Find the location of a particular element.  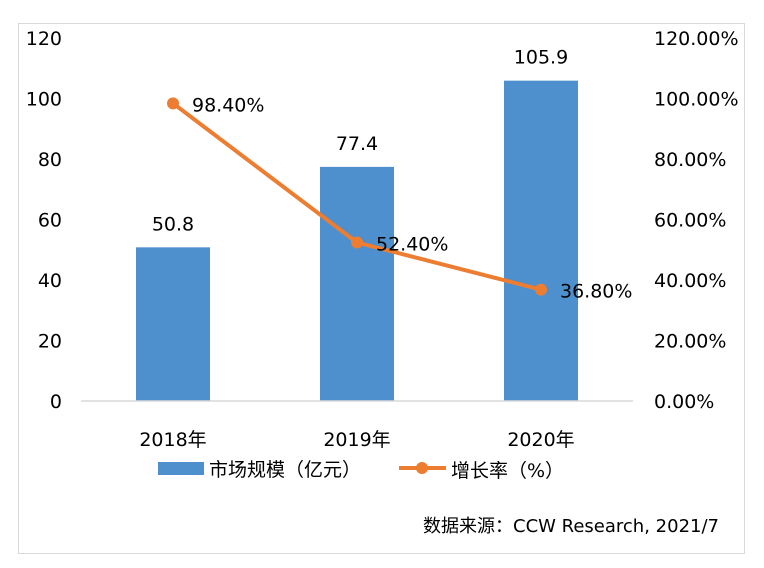

legend-line-marker is located at coordinates (422, 468).